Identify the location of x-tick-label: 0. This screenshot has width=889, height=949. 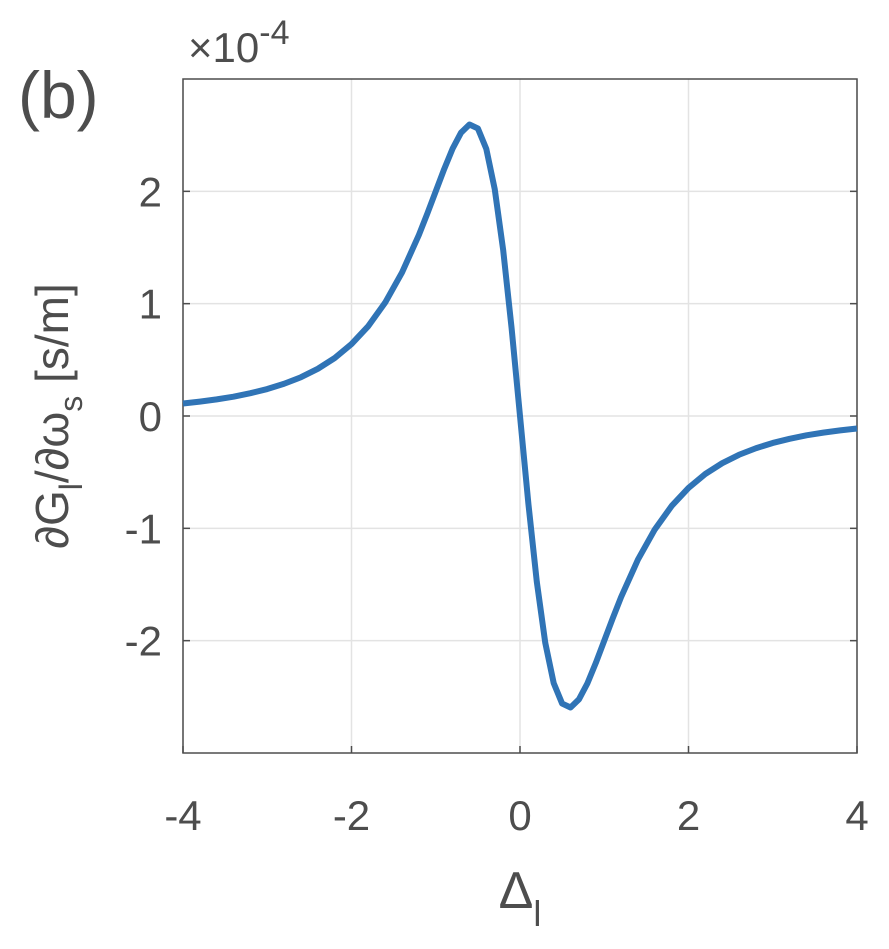
(519, 815).